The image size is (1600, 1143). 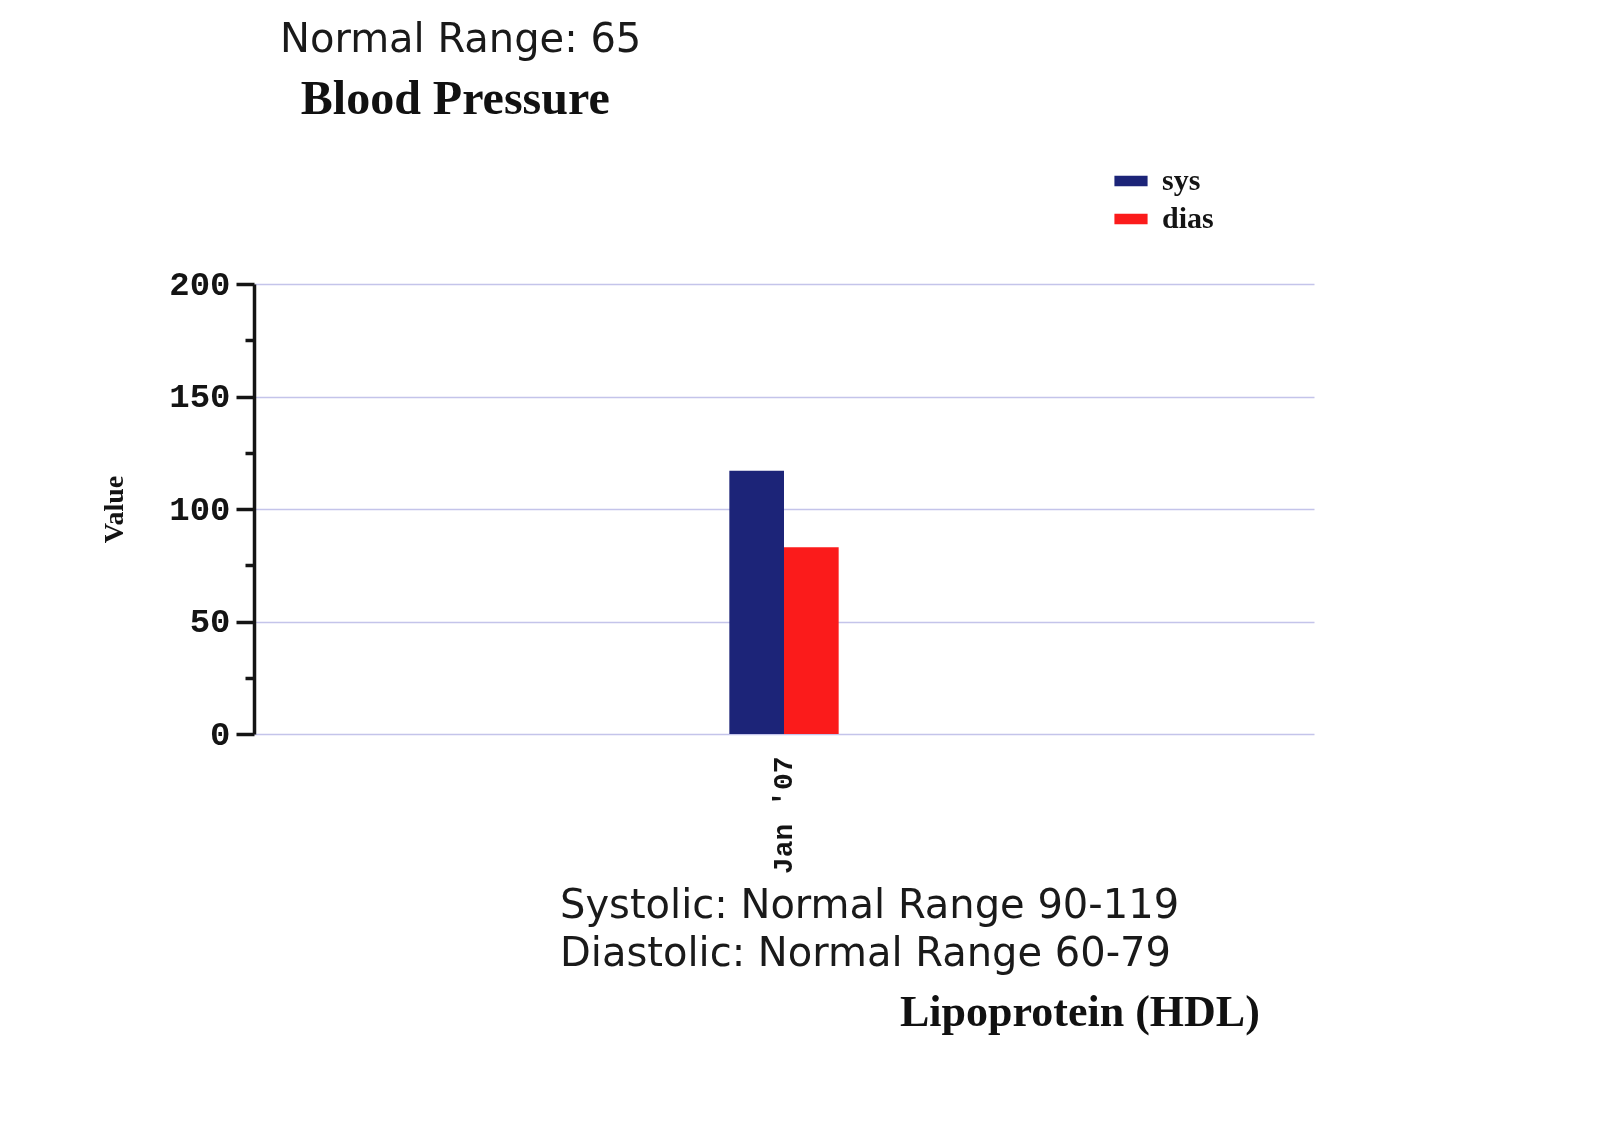 I want to click on legend-label: dias, so click(x=1188, y=217).